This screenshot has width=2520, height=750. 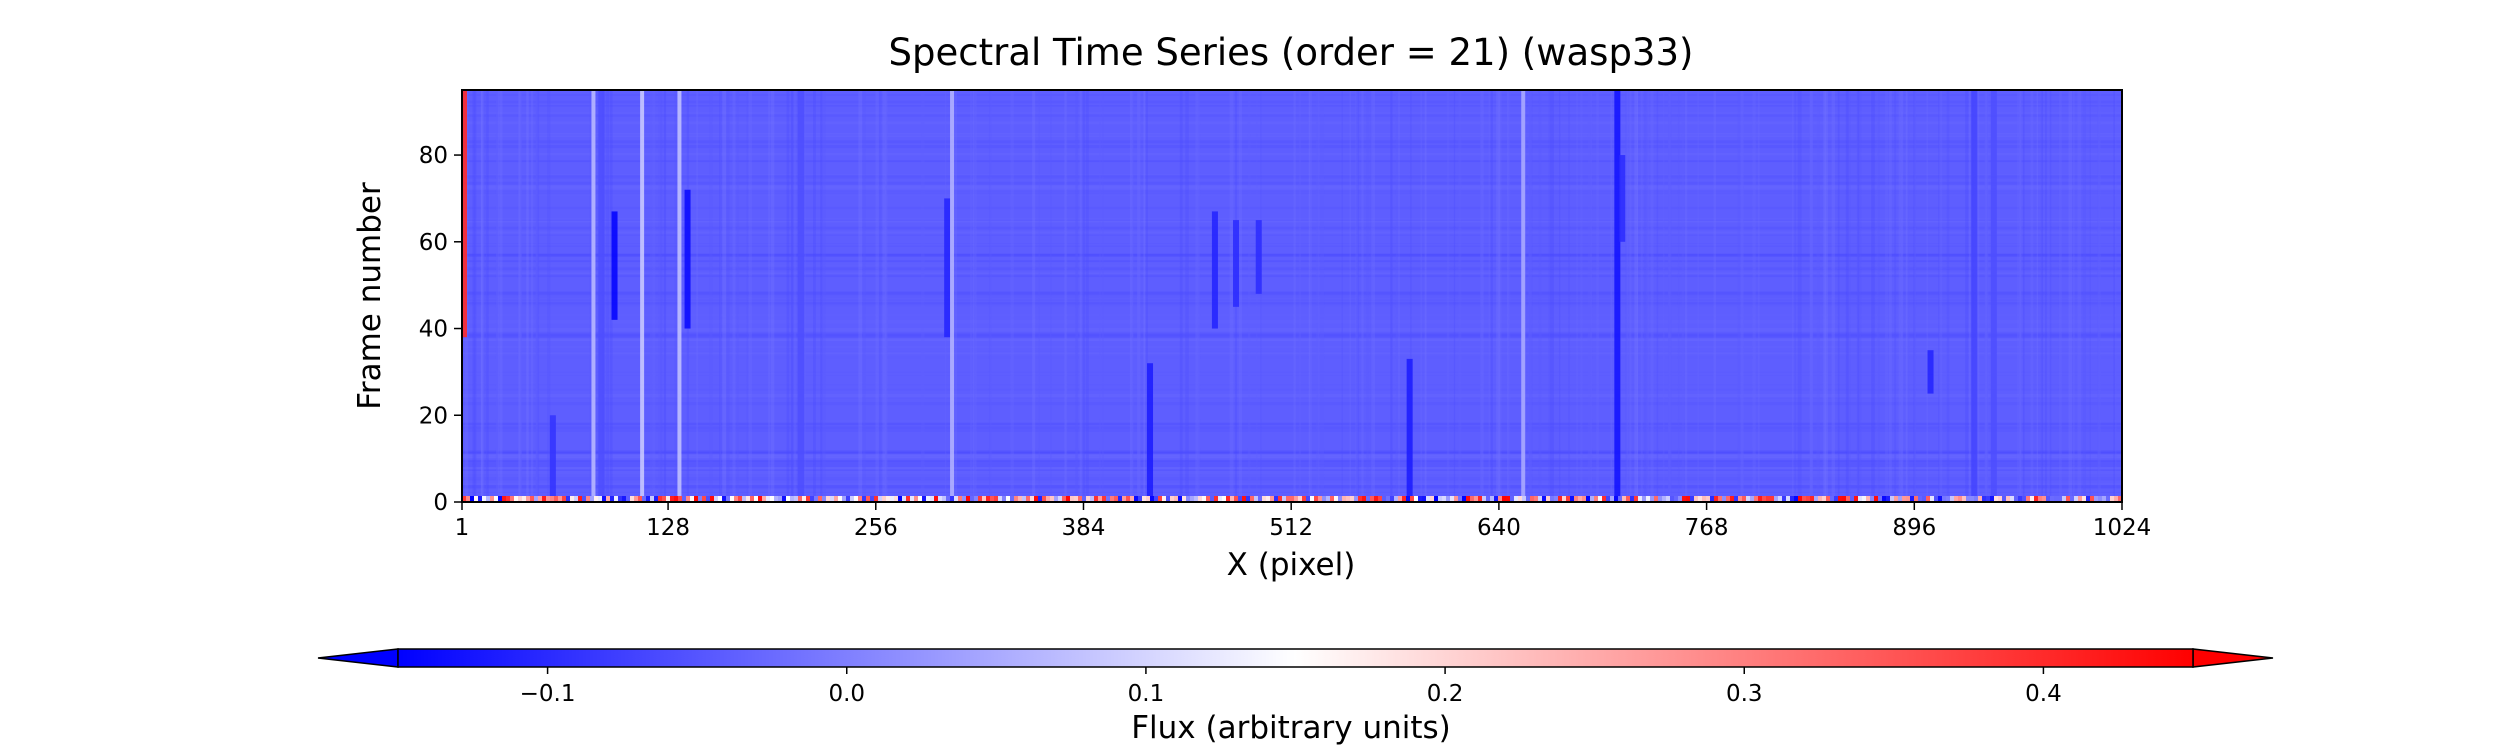 I want to click on colorbar-extend-high, so click(x=2233, y=658).